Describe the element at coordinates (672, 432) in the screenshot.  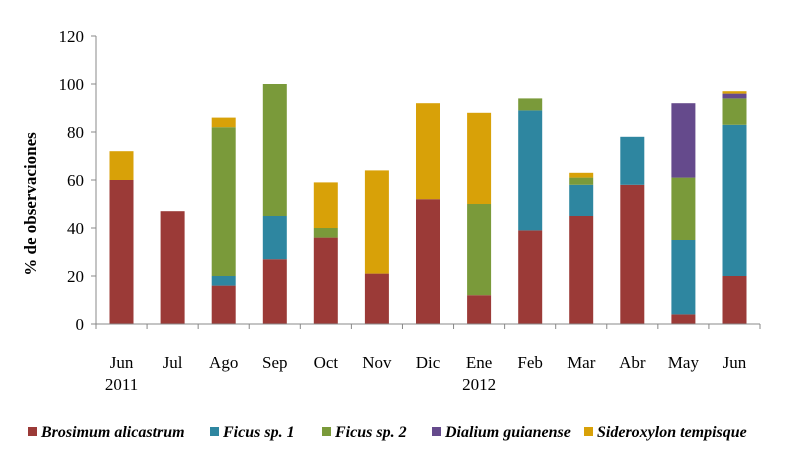
I see `legend-label: Sideroxylon tempisque` at that location.